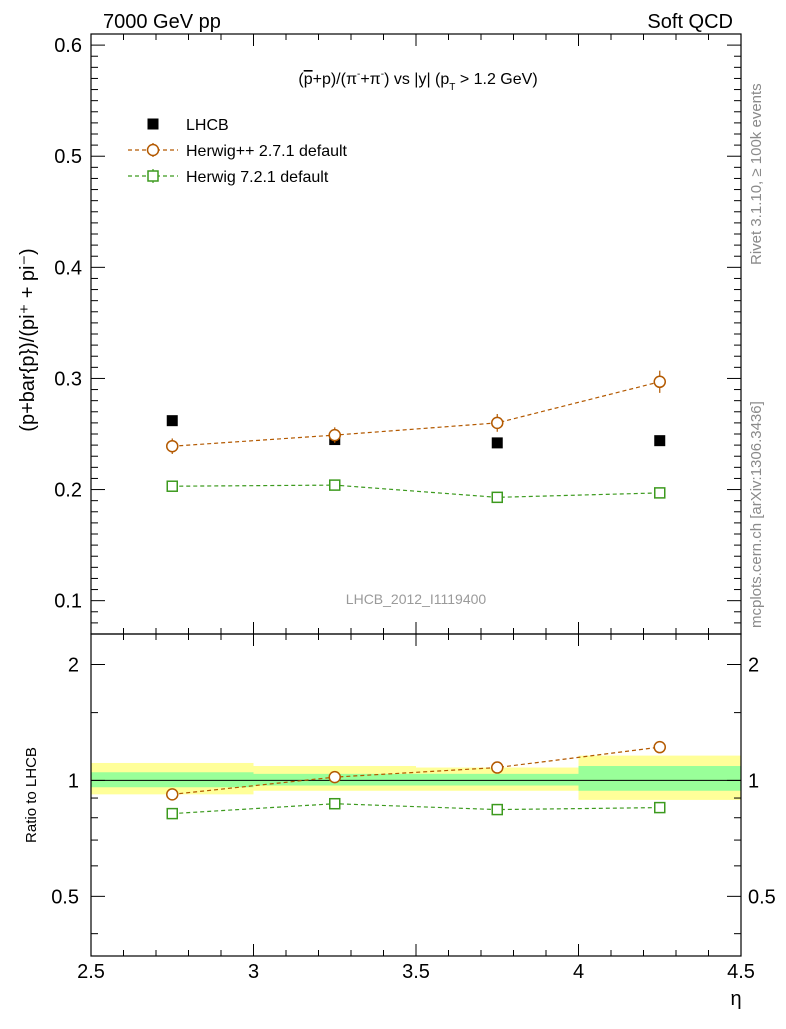 This screenshot has width=786, height=1029. I want to click on ratio-y-tick-label-left: 0.5, so click(65, 897).